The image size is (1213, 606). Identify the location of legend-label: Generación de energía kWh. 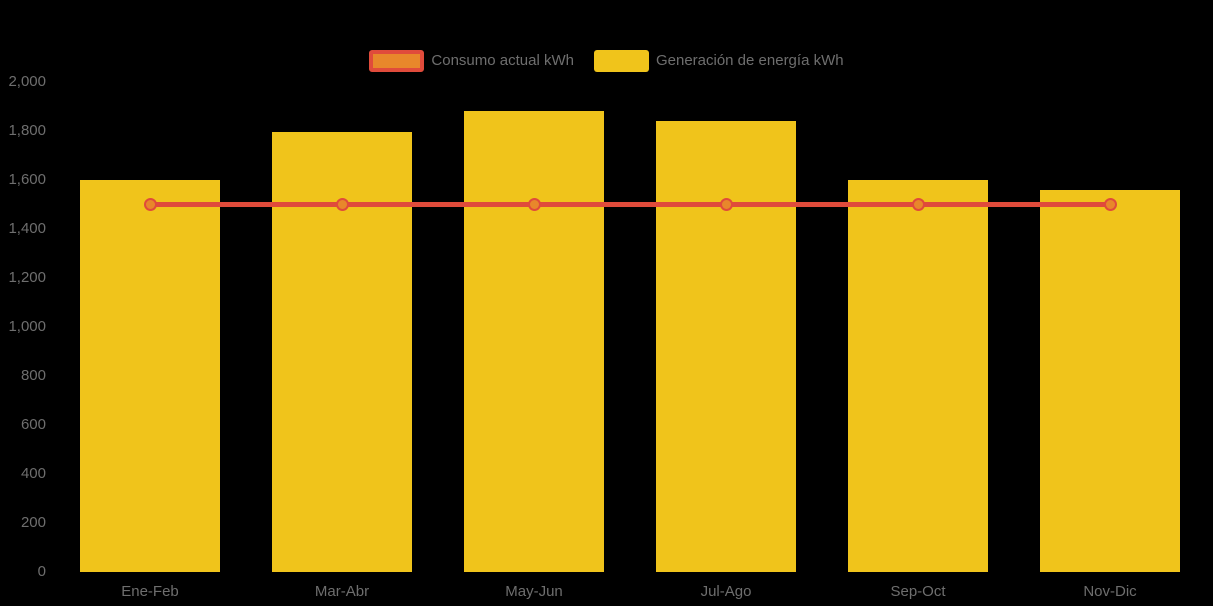
(749, 60).